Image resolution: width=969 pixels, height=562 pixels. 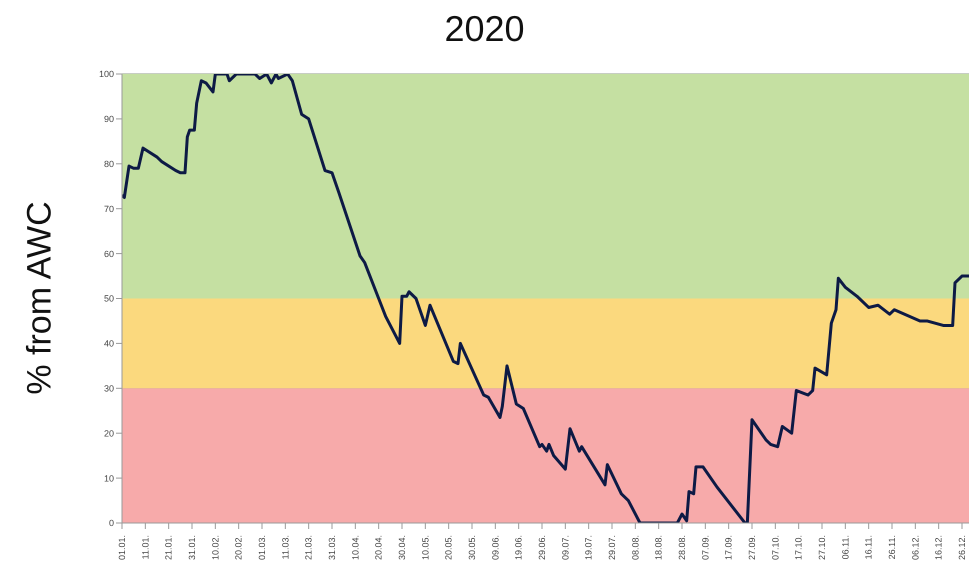 What do you see at coordinates (111, 523) in the screenshot?
I see `y-tick-label: 0` at bounding box center [111, 523].